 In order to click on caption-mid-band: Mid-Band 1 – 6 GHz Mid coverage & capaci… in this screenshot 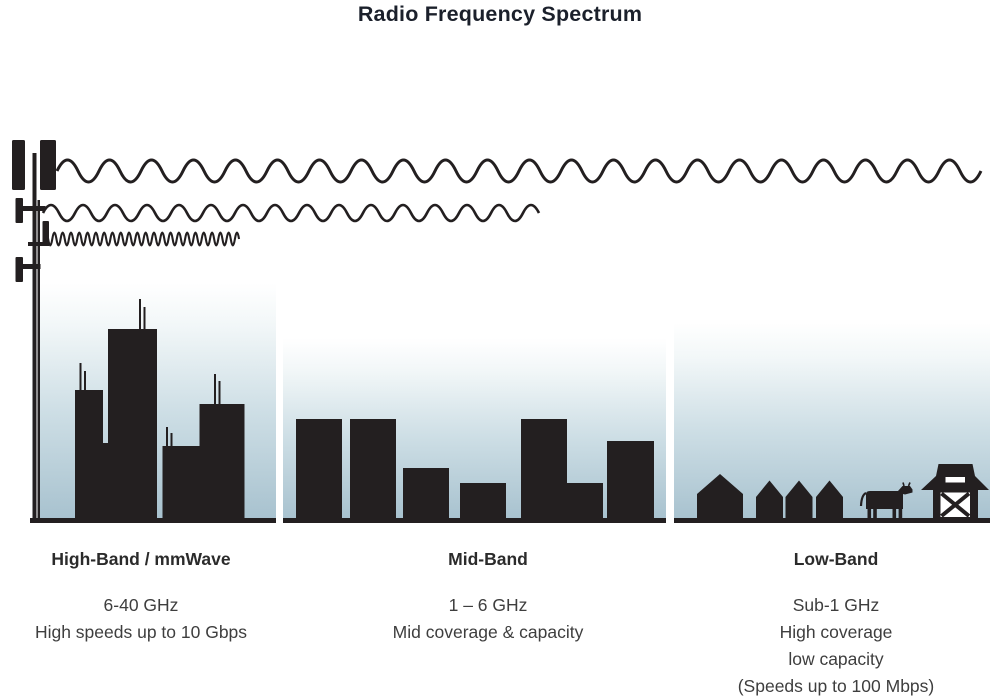, I will do `click(488, 597)`.